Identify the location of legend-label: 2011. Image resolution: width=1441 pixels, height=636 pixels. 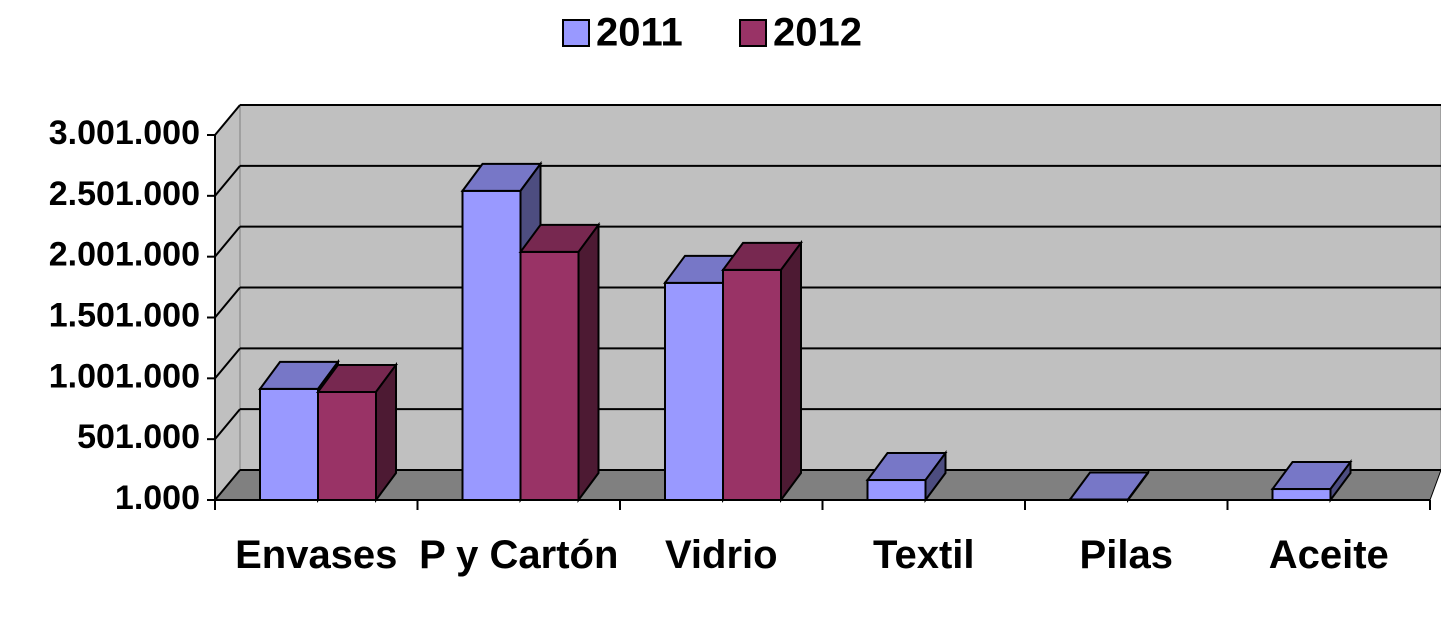
(639, 33).